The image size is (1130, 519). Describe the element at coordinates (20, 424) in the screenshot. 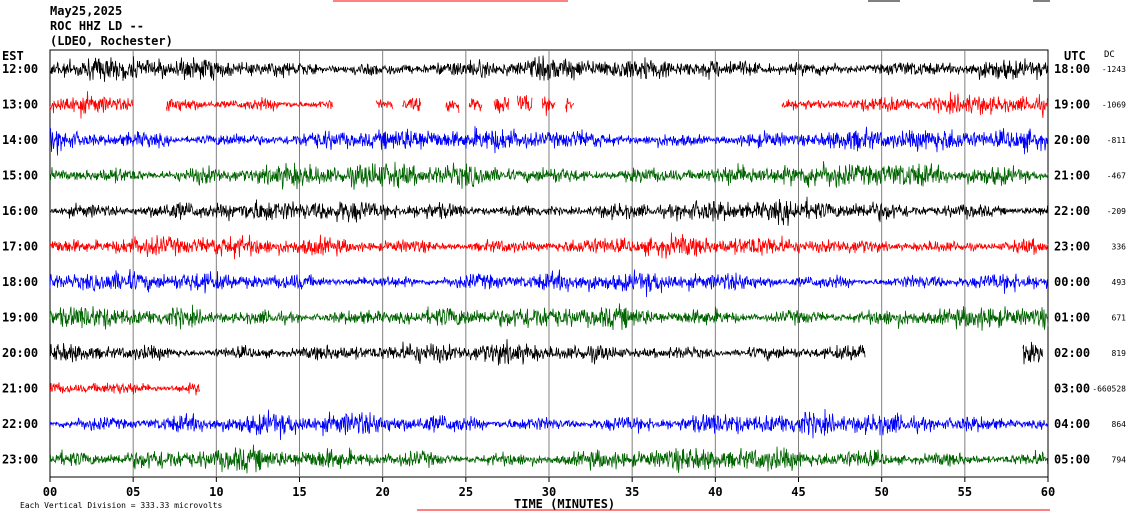

I see `local-time-label: 22:00` at that location.